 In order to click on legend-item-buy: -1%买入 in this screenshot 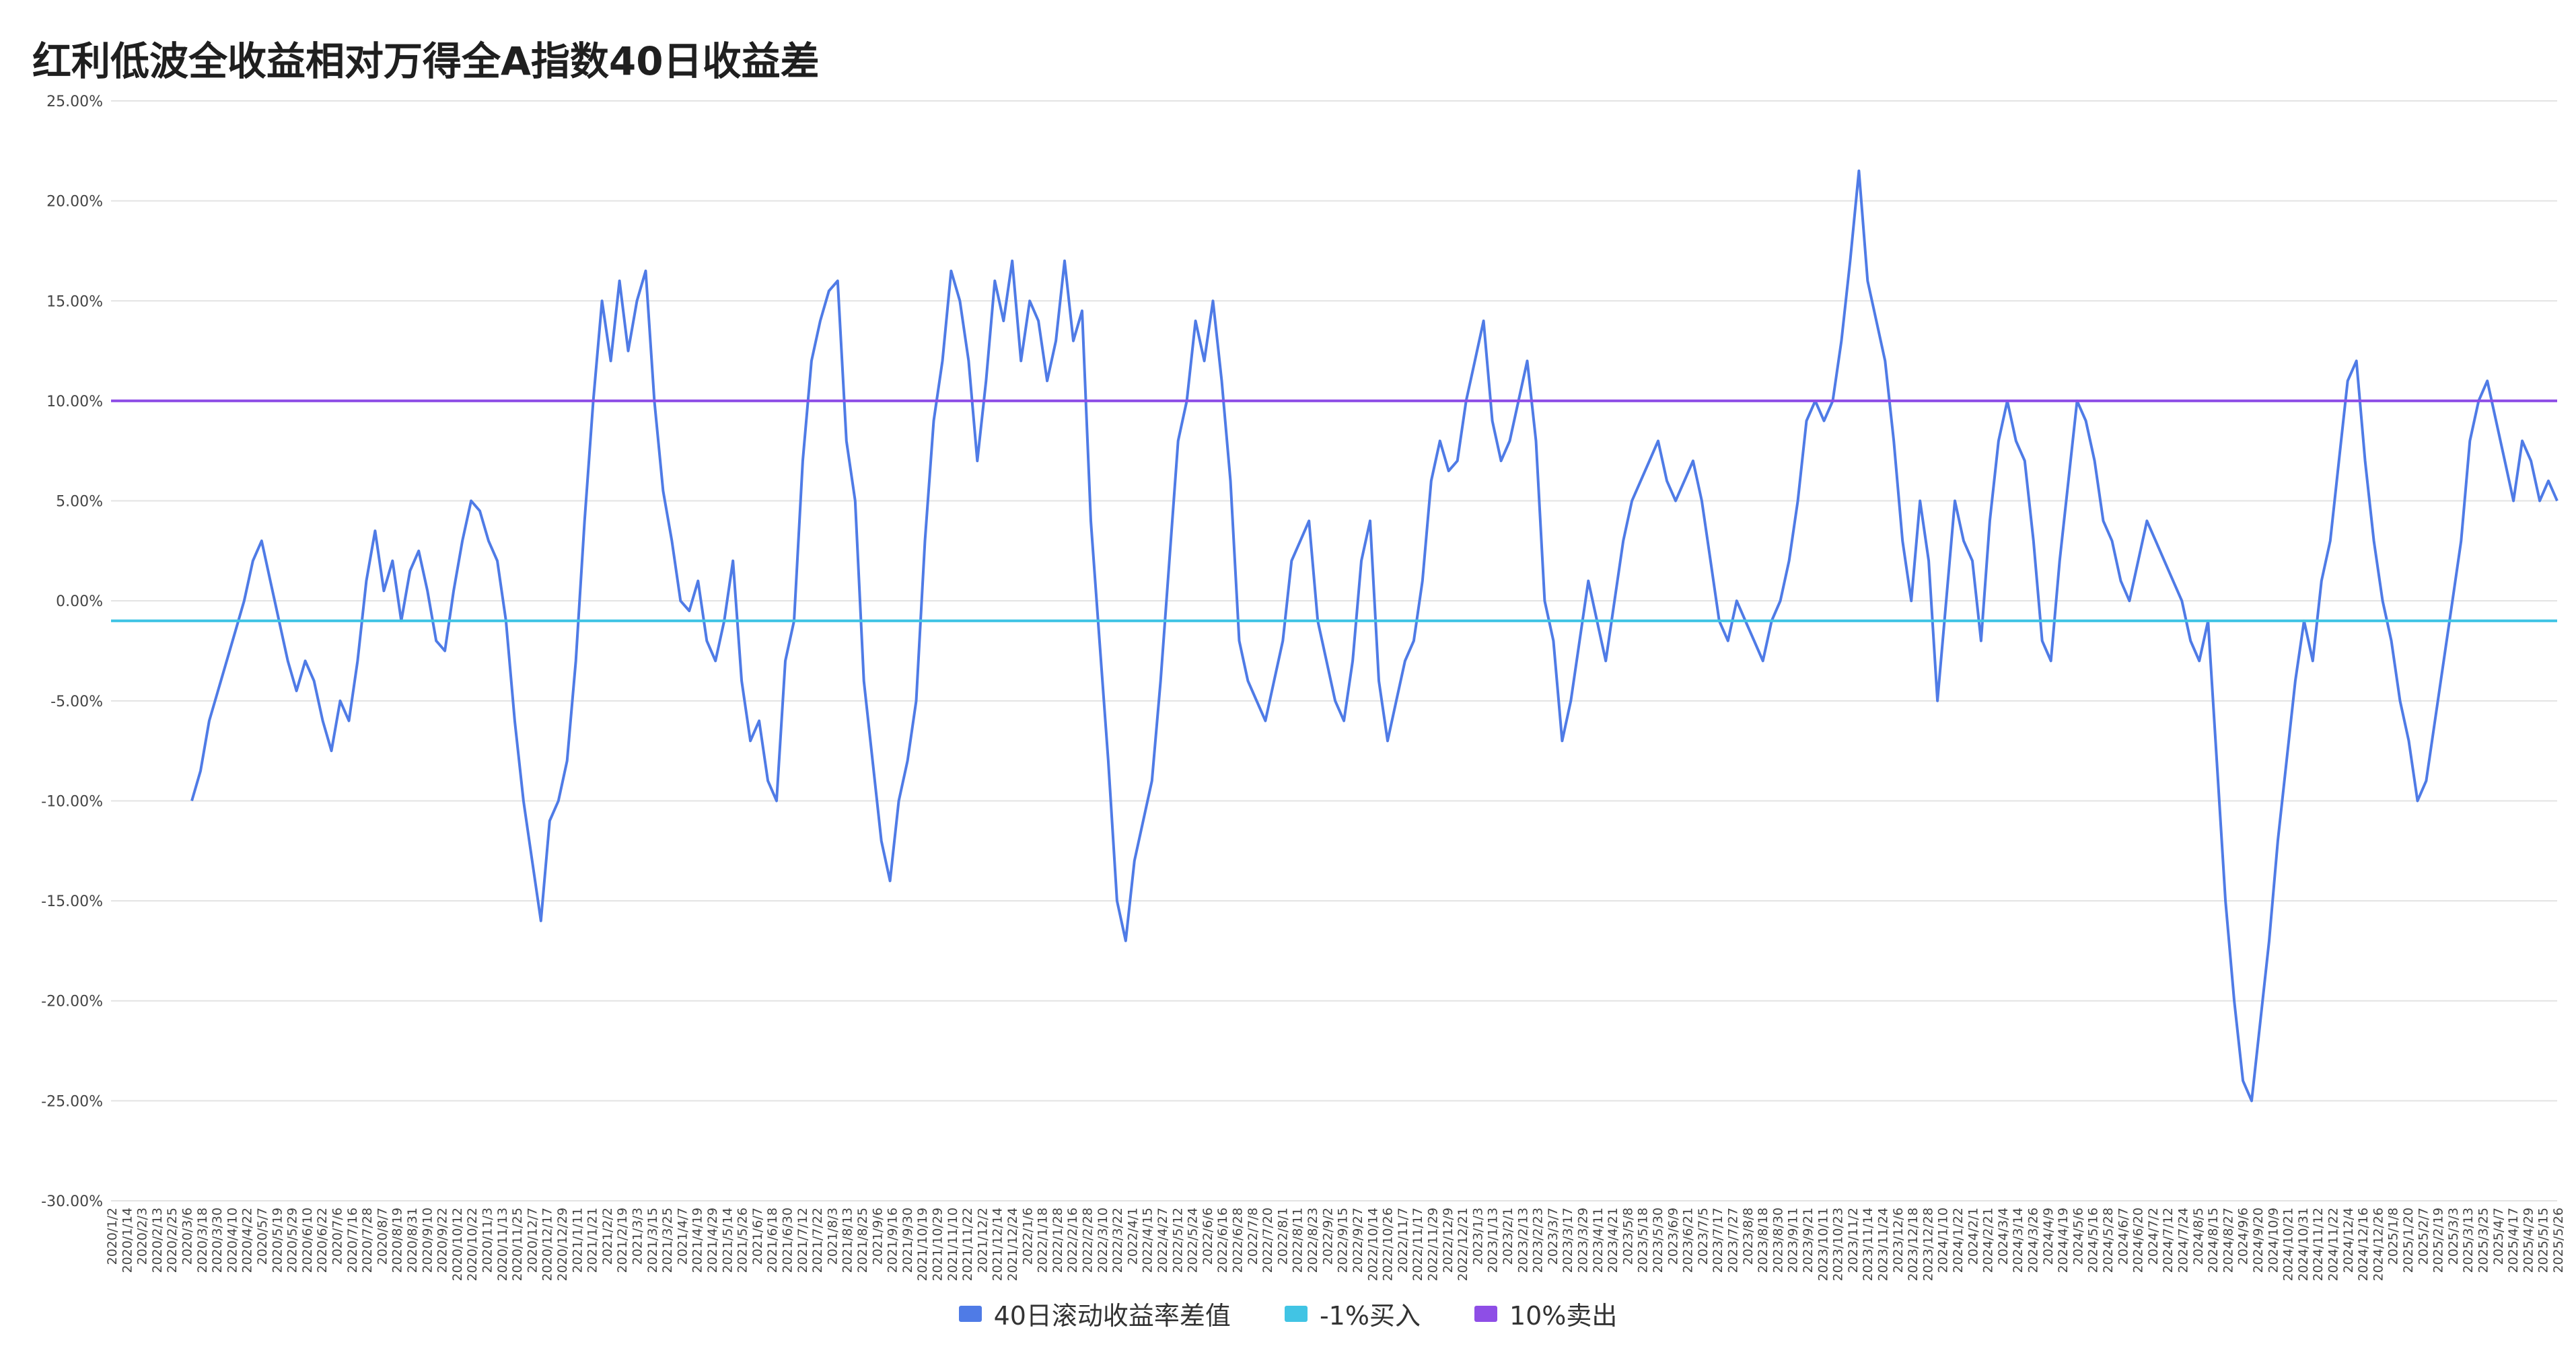, I will do `click(1352, 1314)`.